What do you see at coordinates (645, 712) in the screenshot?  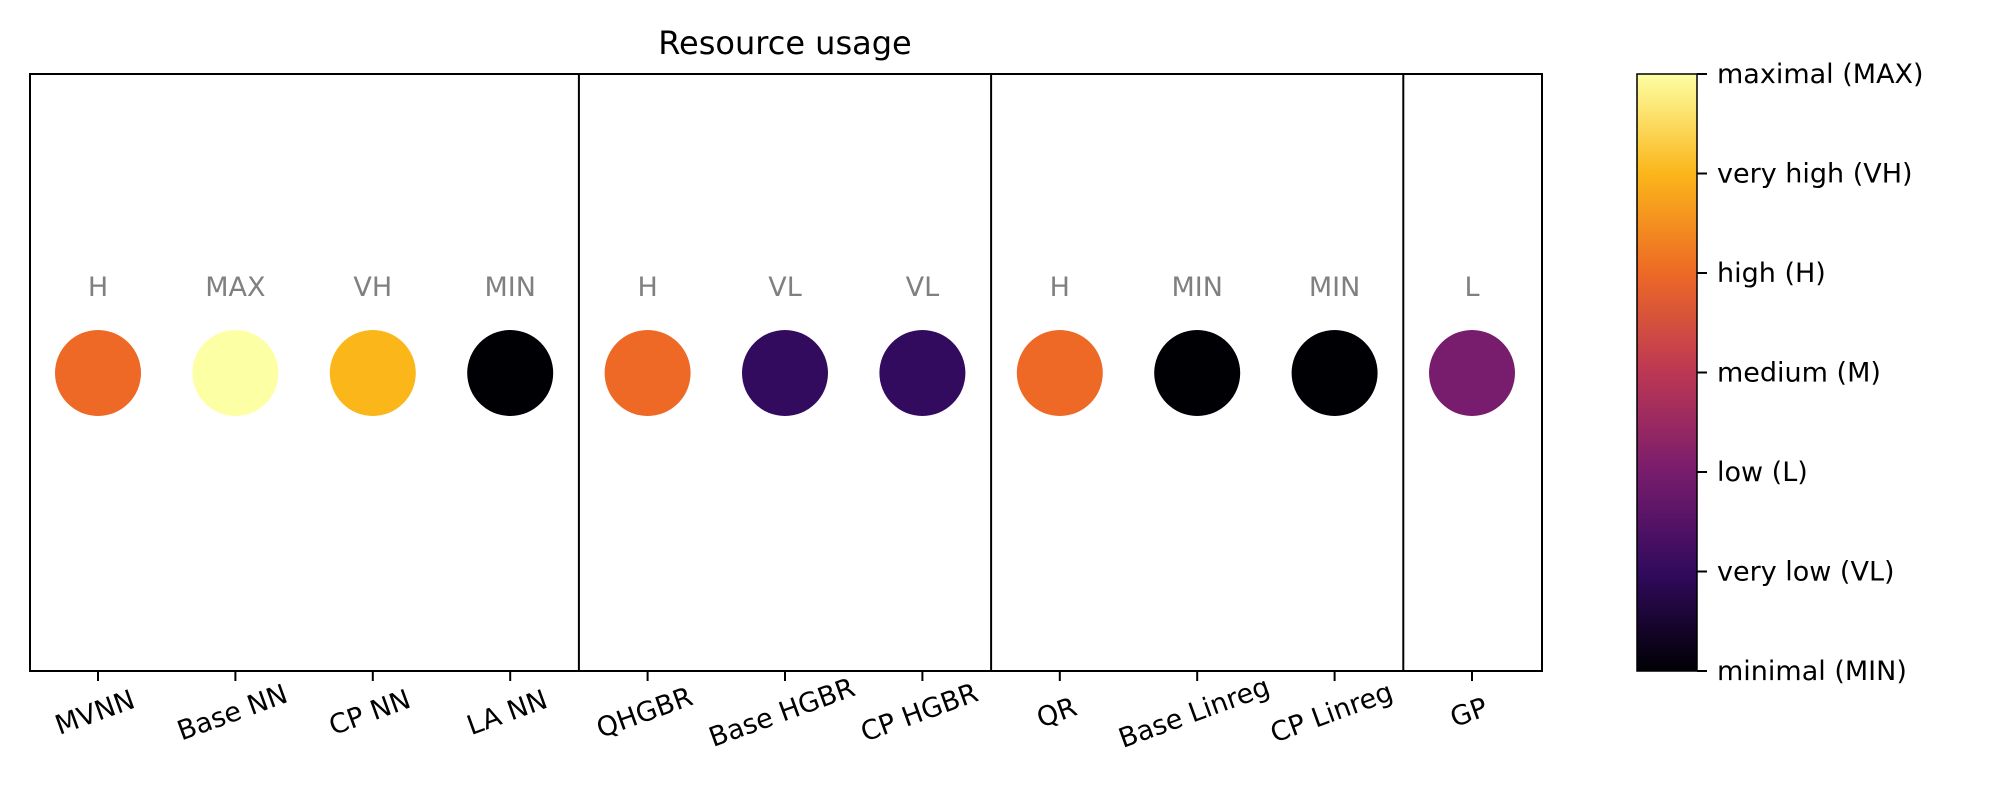 I see `x-tick-label: QHGBR` at bounding box center [645, 712].